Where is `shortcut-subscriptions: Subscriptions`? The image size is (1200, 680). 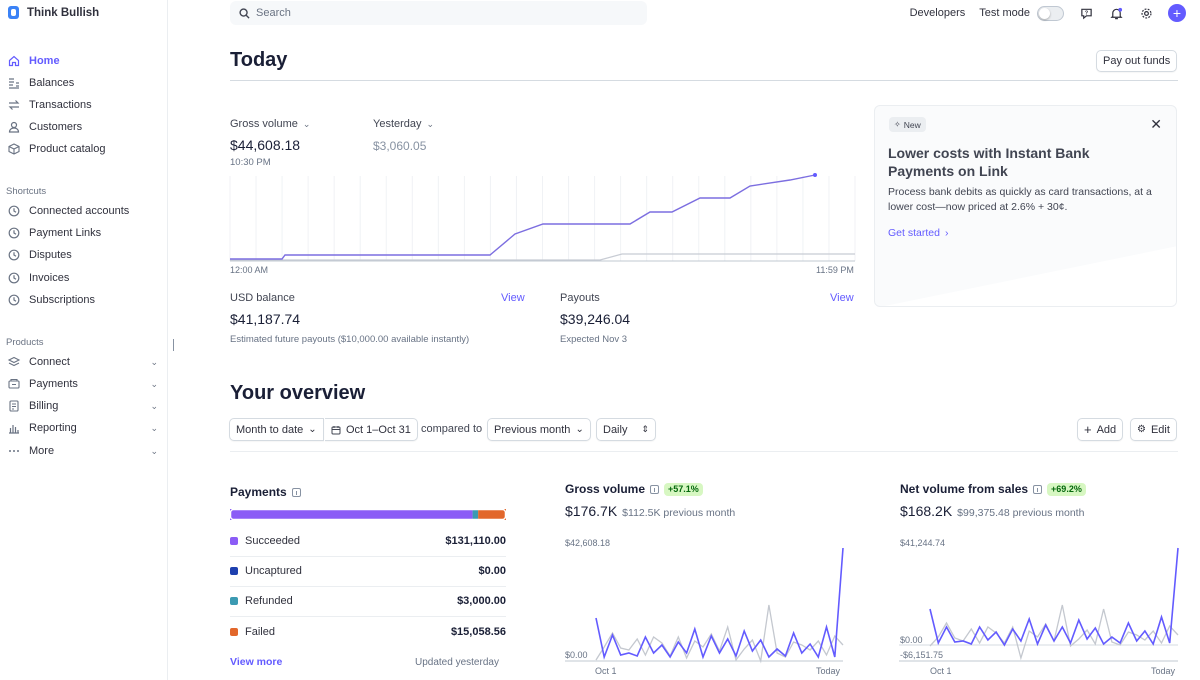
shortcut-subscriptions: Subscriptions is located at coordinates (83, 300).